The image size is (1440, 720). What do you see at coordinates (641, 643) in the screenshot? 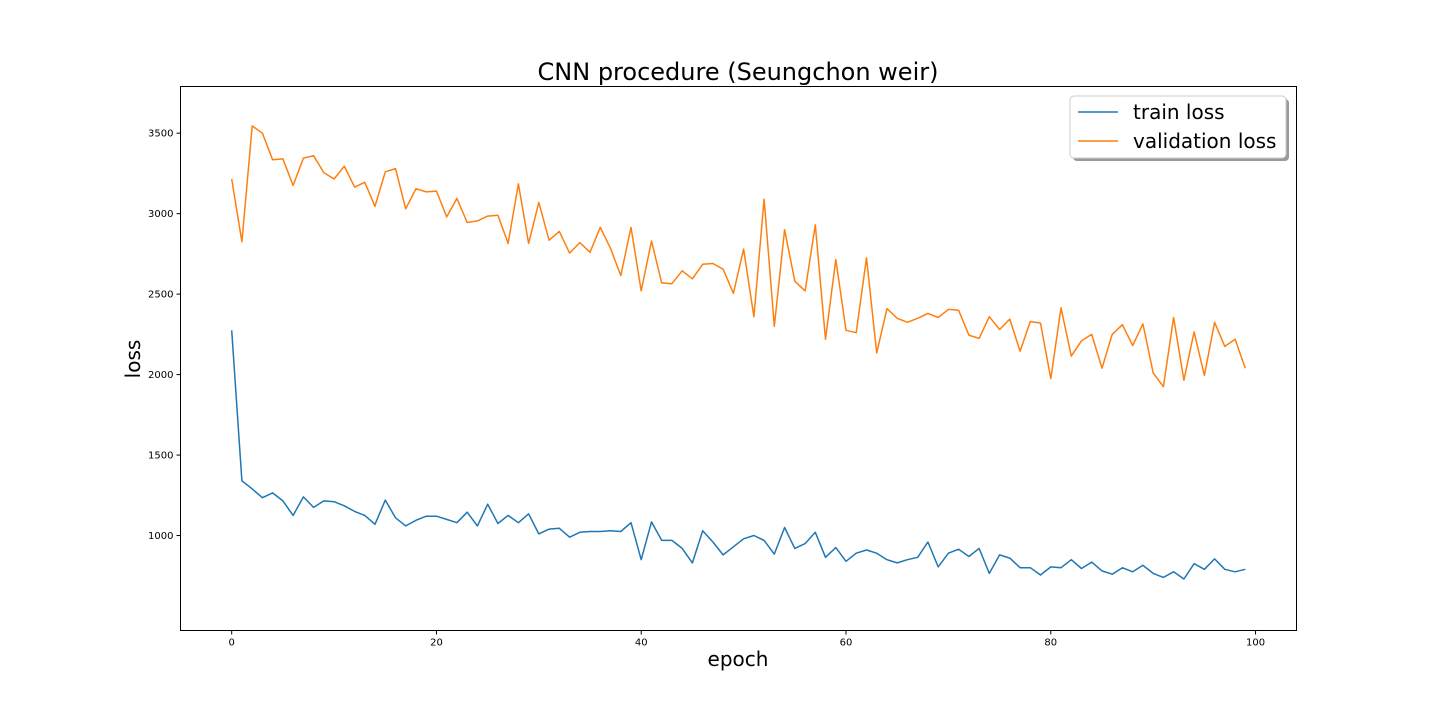
I see `x-tick-label: 40` at bounding box center [641, 643].